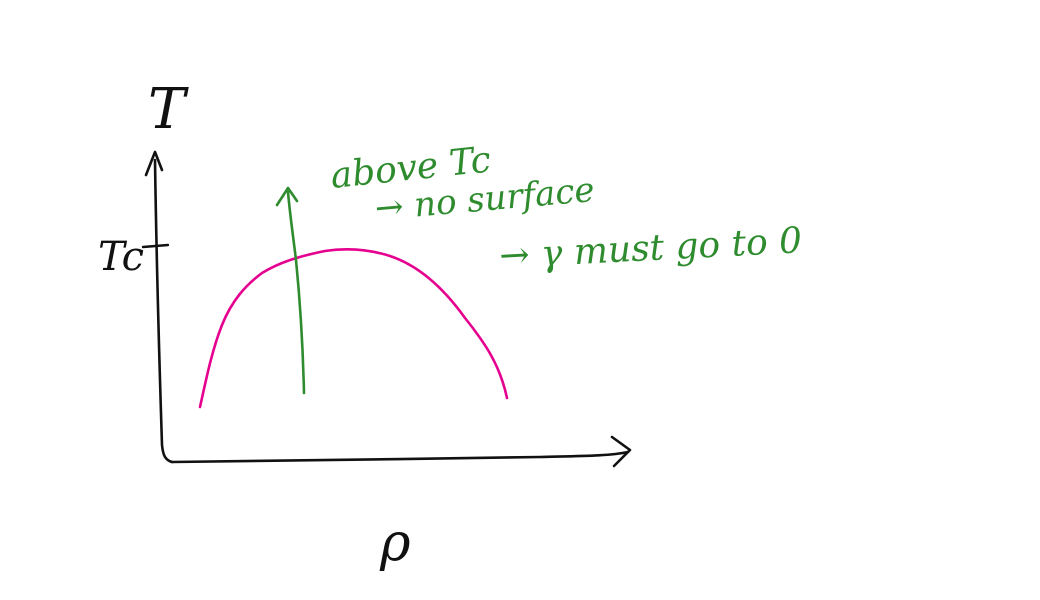 This screenshot has height=600, width=1040. What do you see at coordinates (650, 248) in the screenshot?
I see `annotation-line-3: → γ must go to 0` at bounding box center [650, 248].